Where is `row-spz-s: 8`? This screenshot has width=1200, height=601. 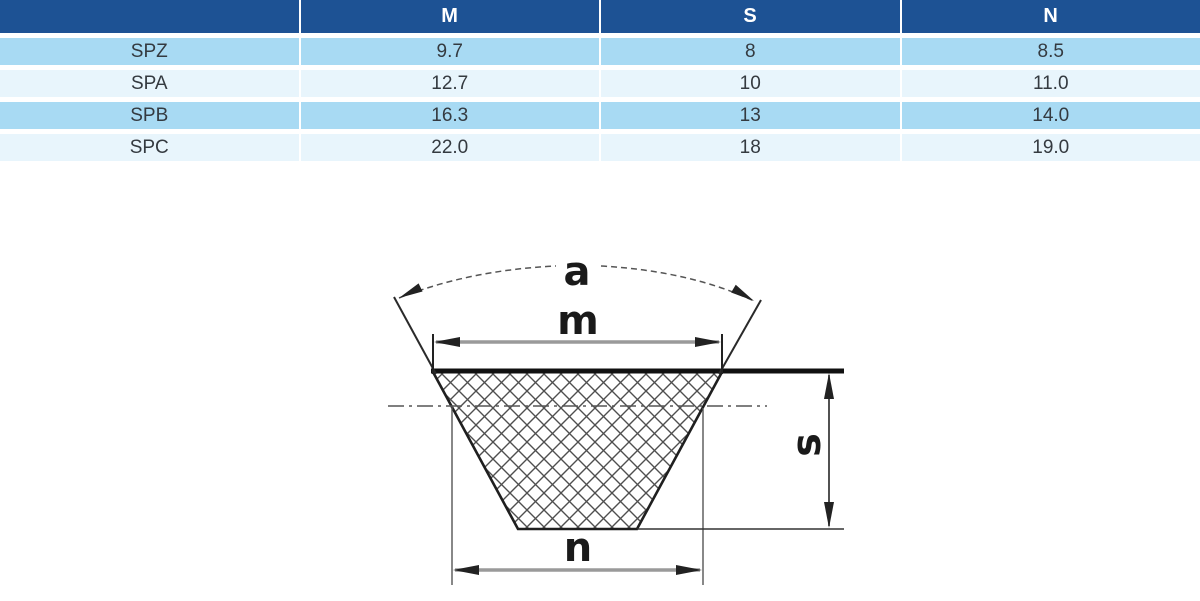
row-spz-s: 8 is located at coordinates (750, 51).